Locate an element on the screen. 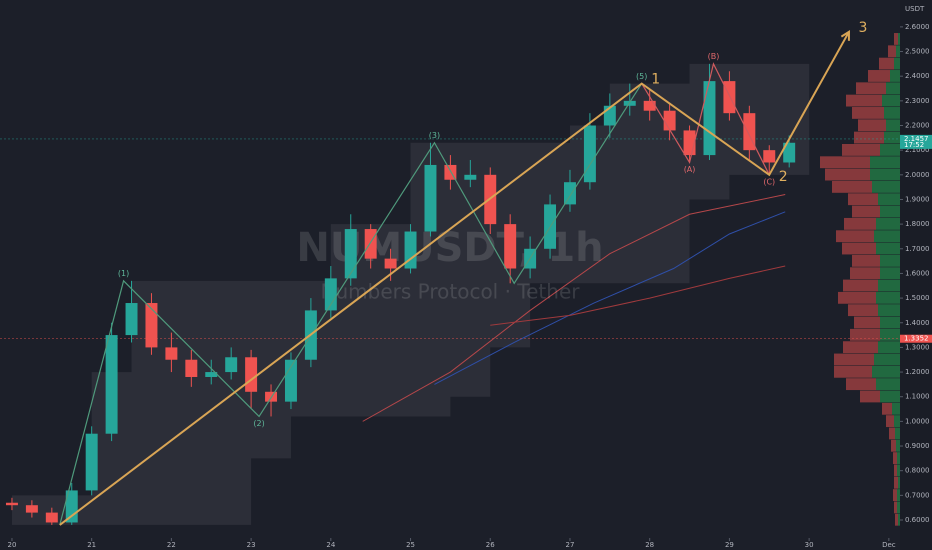  wave-label: 3 is located at coordinates (863, 28).